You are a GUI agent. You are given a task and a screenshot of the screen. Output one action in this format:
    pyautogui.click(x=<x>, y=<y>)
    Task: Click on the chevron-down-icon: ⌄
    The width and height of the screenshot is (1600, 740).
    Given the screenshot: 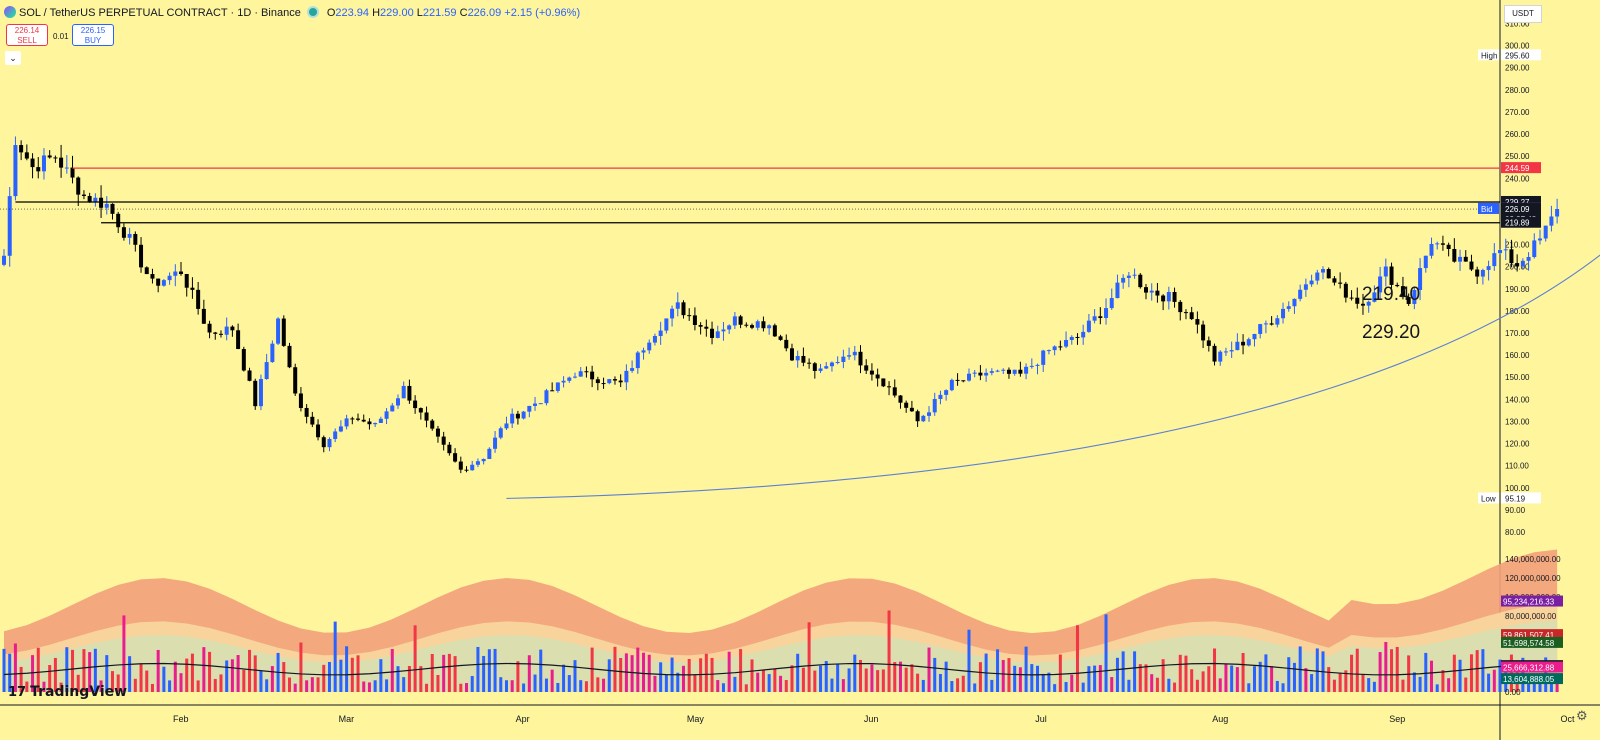 What is the action you would take?
    pyautogui.click(x=13, y=58)
    